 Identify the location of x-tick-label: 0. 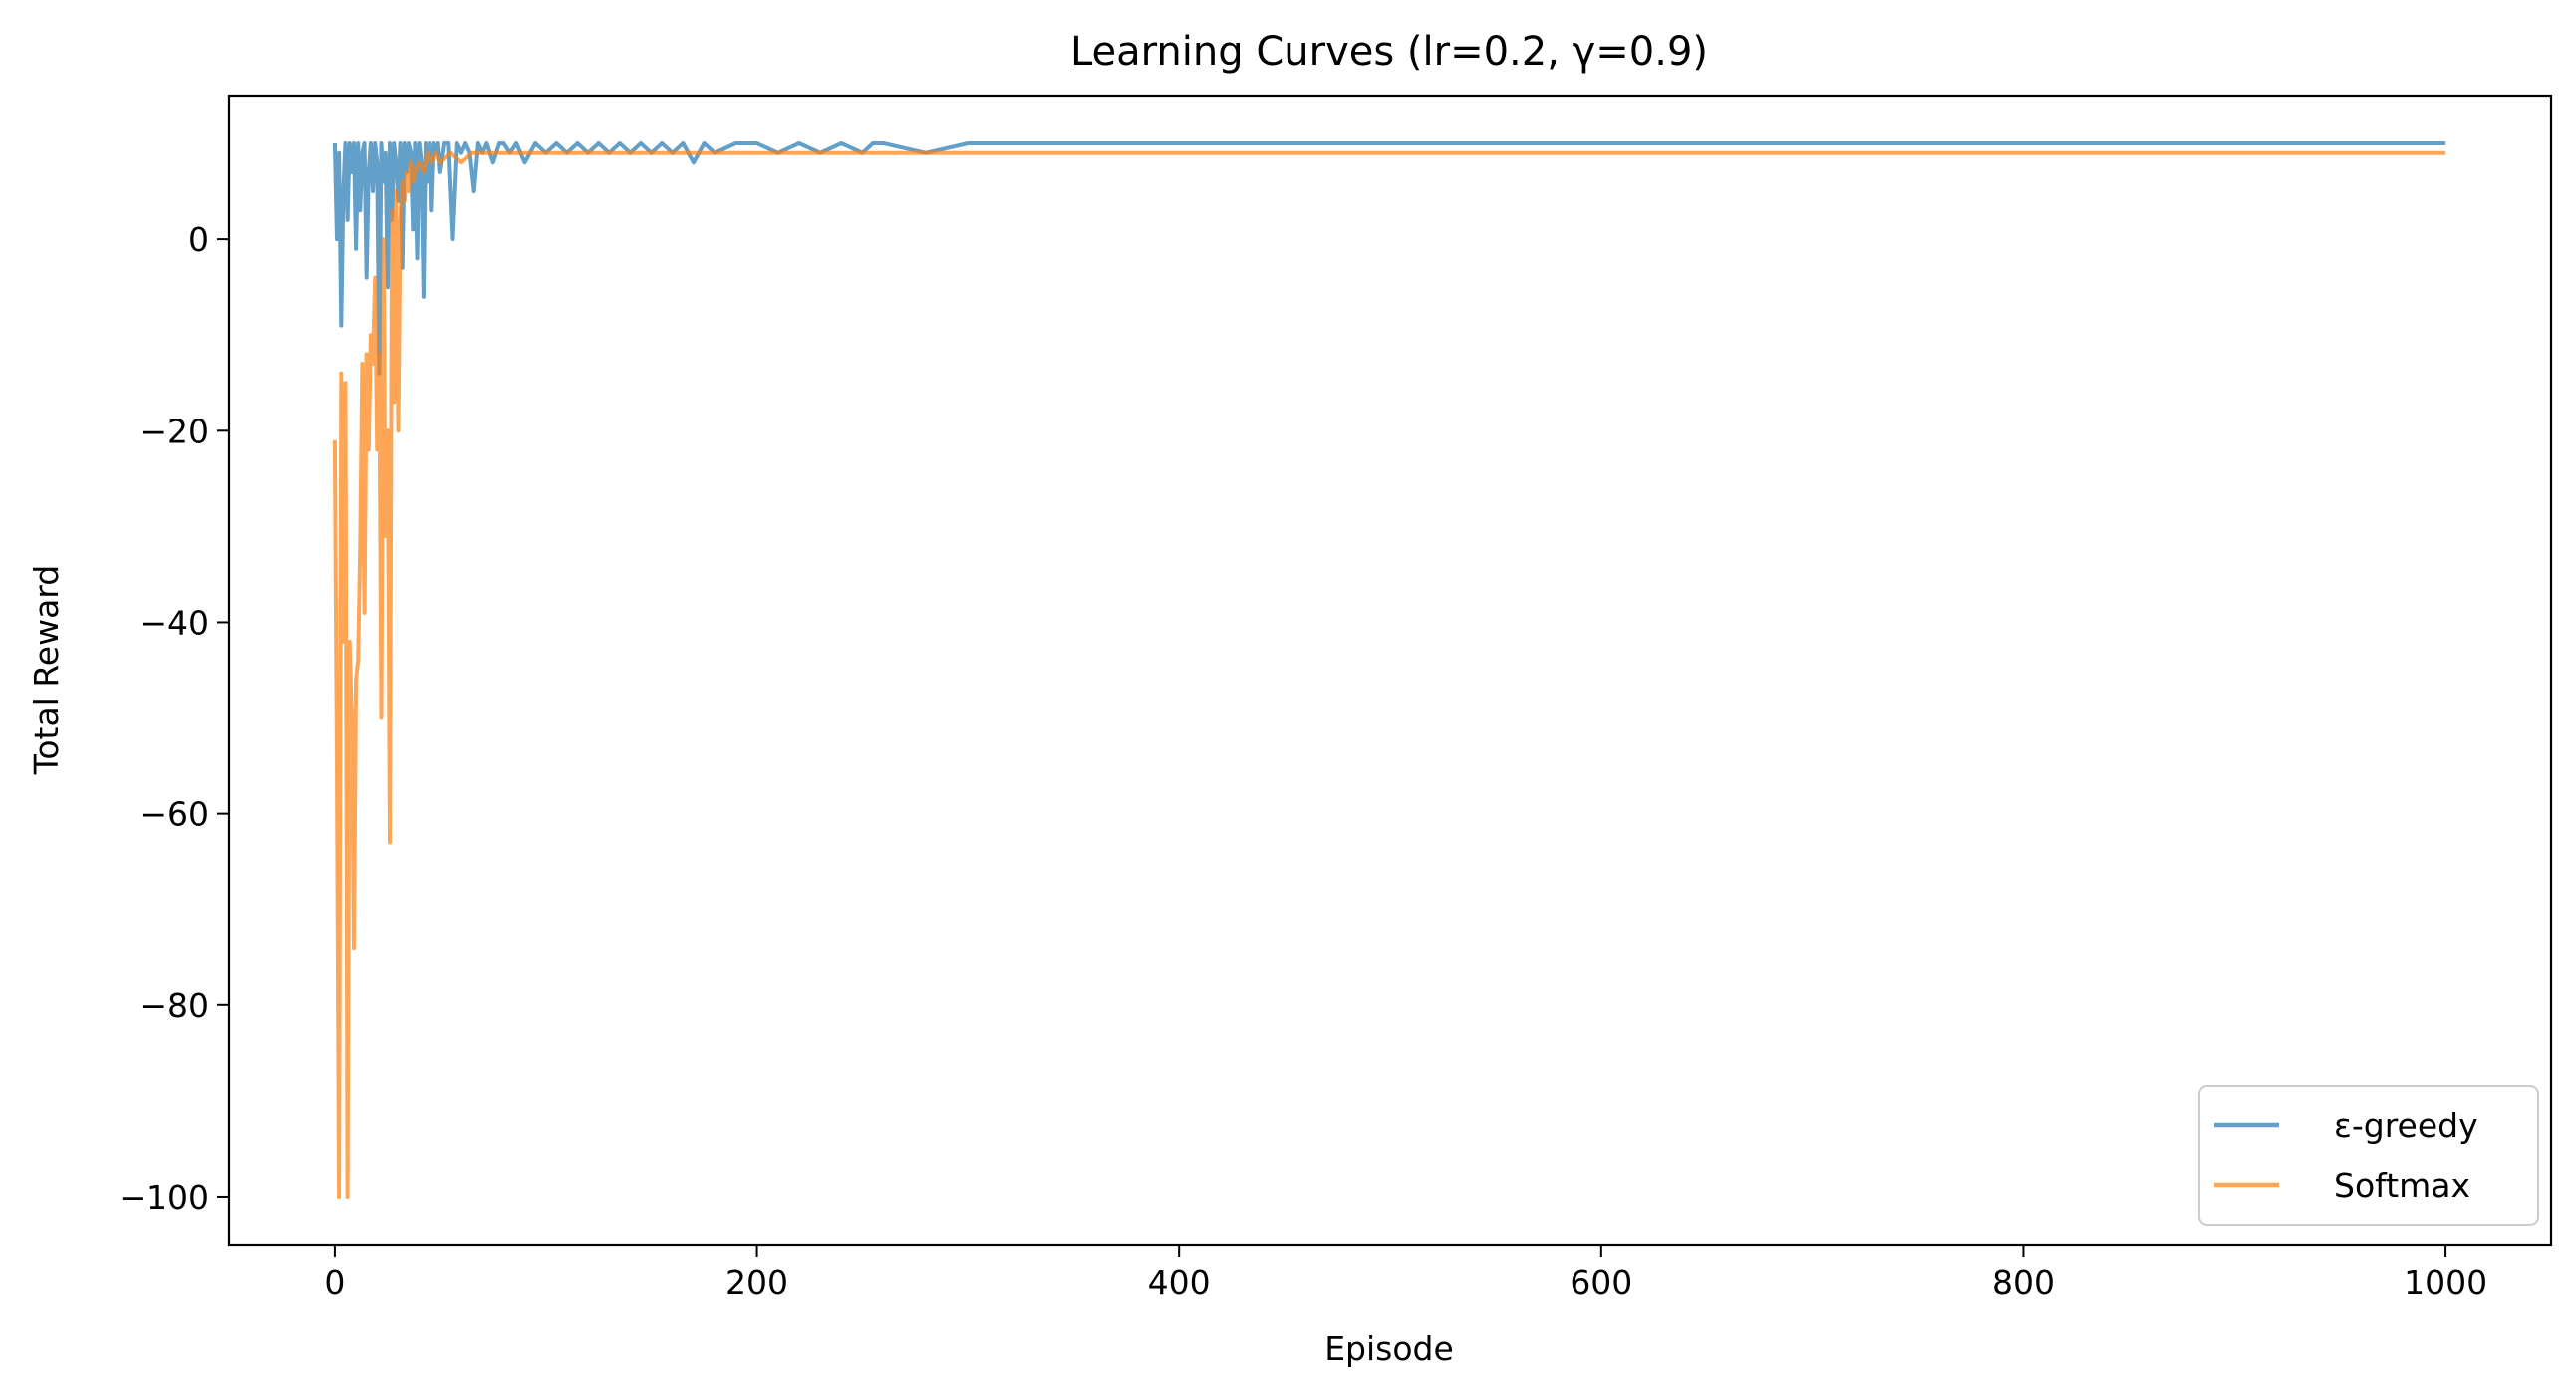
(334, 1283).